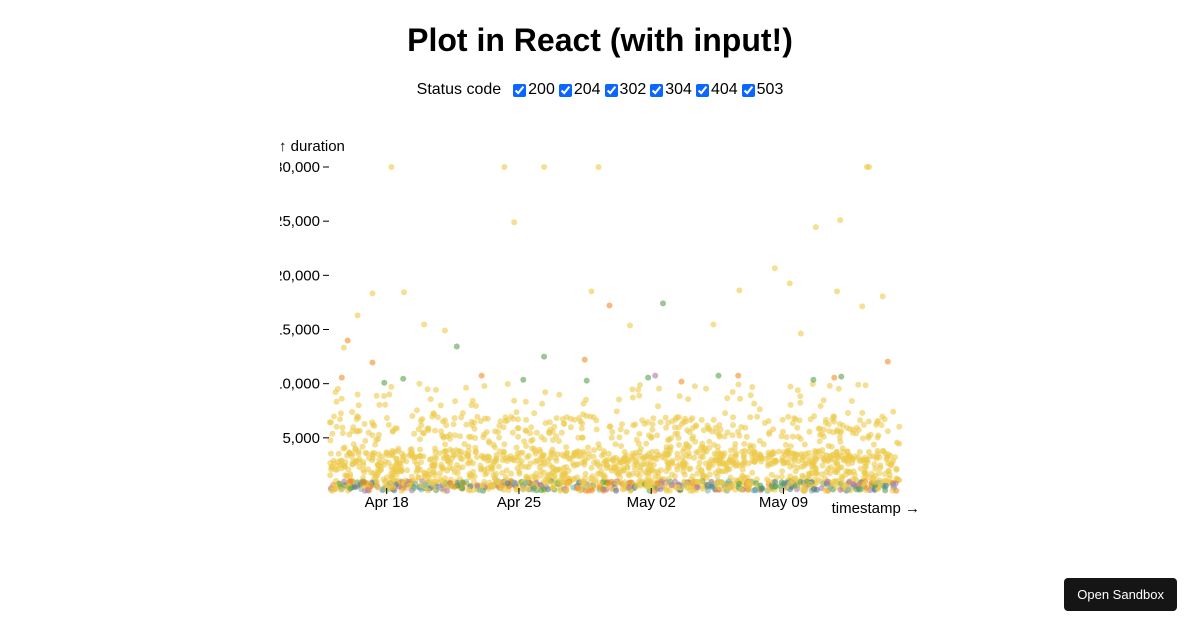 The height and width of the screenshot is (630, 1200). I want to click on open-sandbox-button: Open Sandbox, so click(1120, 594).